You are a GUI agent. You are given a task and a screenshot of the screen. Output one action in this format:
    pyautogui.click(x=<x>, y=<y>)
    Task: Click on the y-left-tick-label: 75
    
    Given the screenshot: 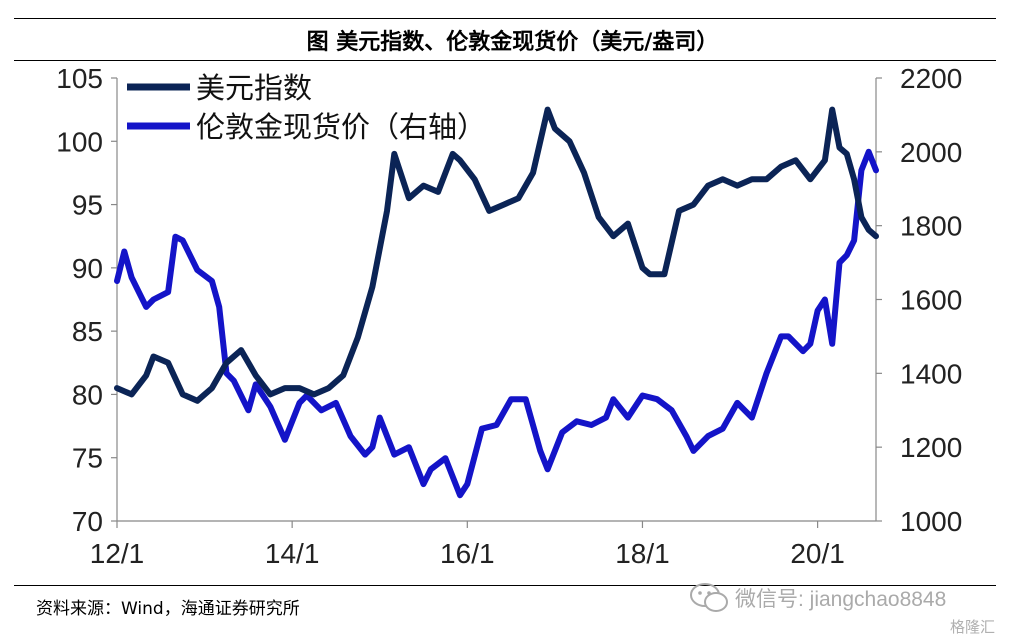 What is the action you would take?
    pyautogui.click(x=87, y=458)
    